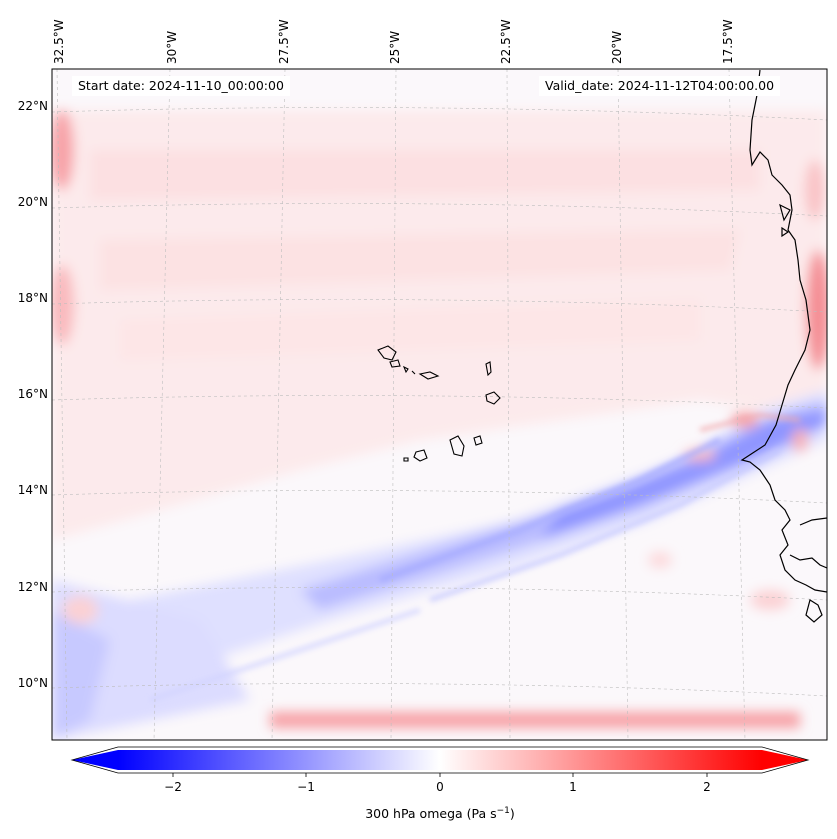 The width and height of the screenshot is (837, 839). Describe the element at coordinates (440, 761) in the screenshot. I see `colorbar` at that location.